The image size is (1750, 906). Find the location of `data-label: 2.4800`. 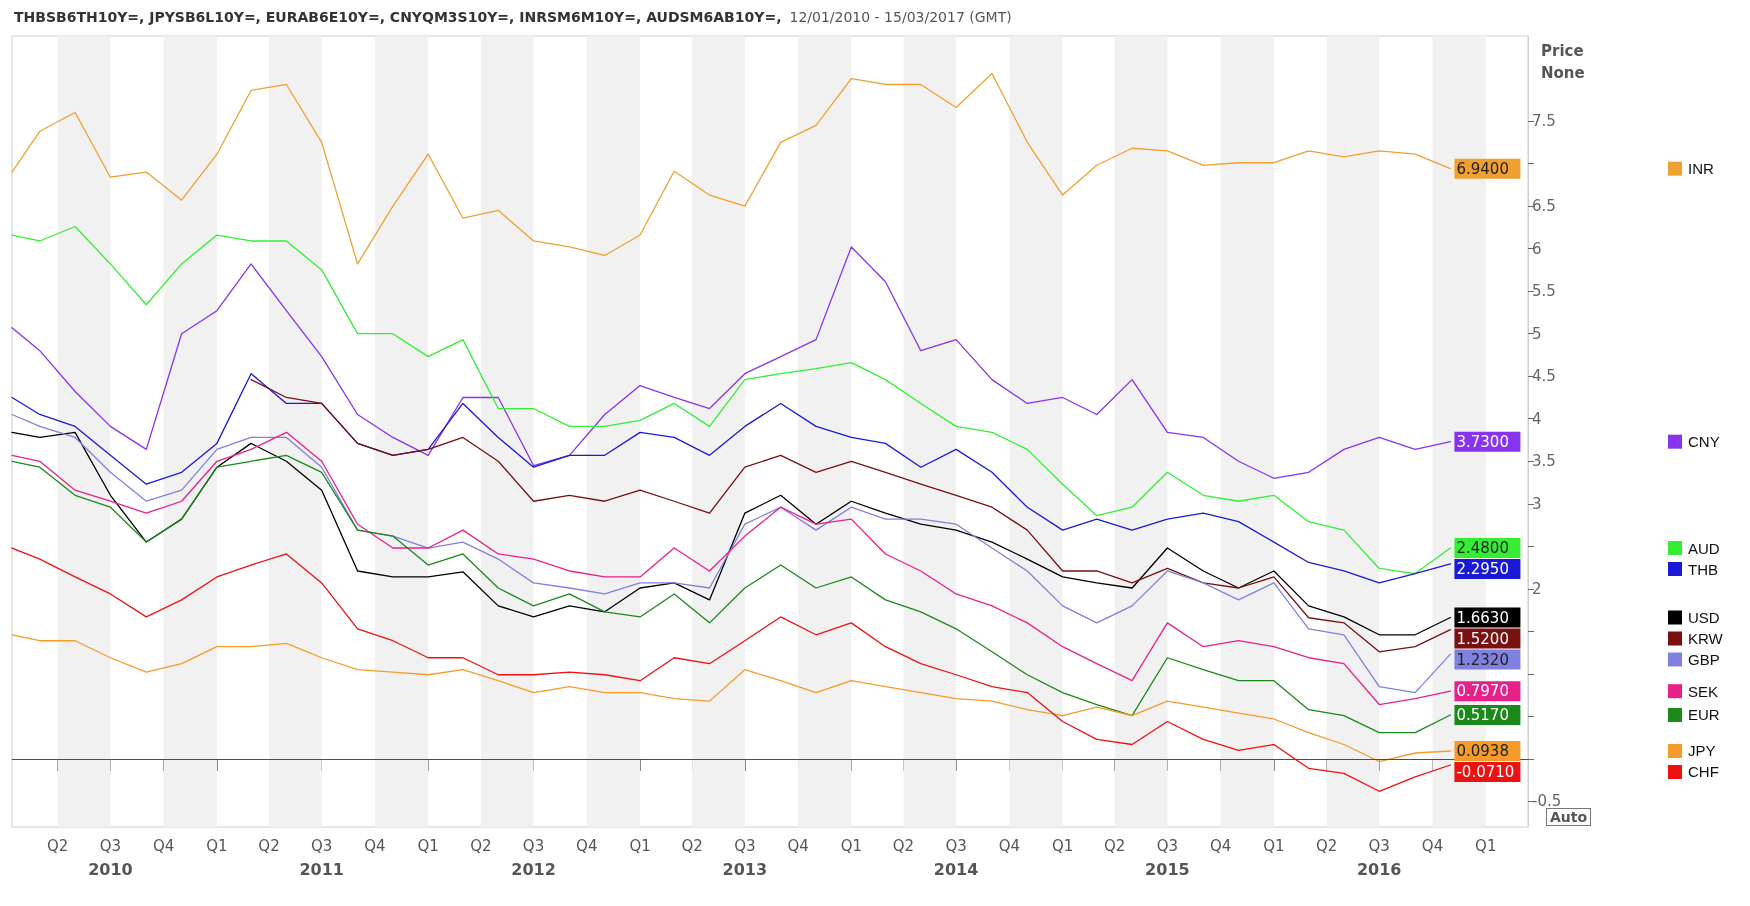

data-label: 2.4800 is located at coordinates (1482, 548).